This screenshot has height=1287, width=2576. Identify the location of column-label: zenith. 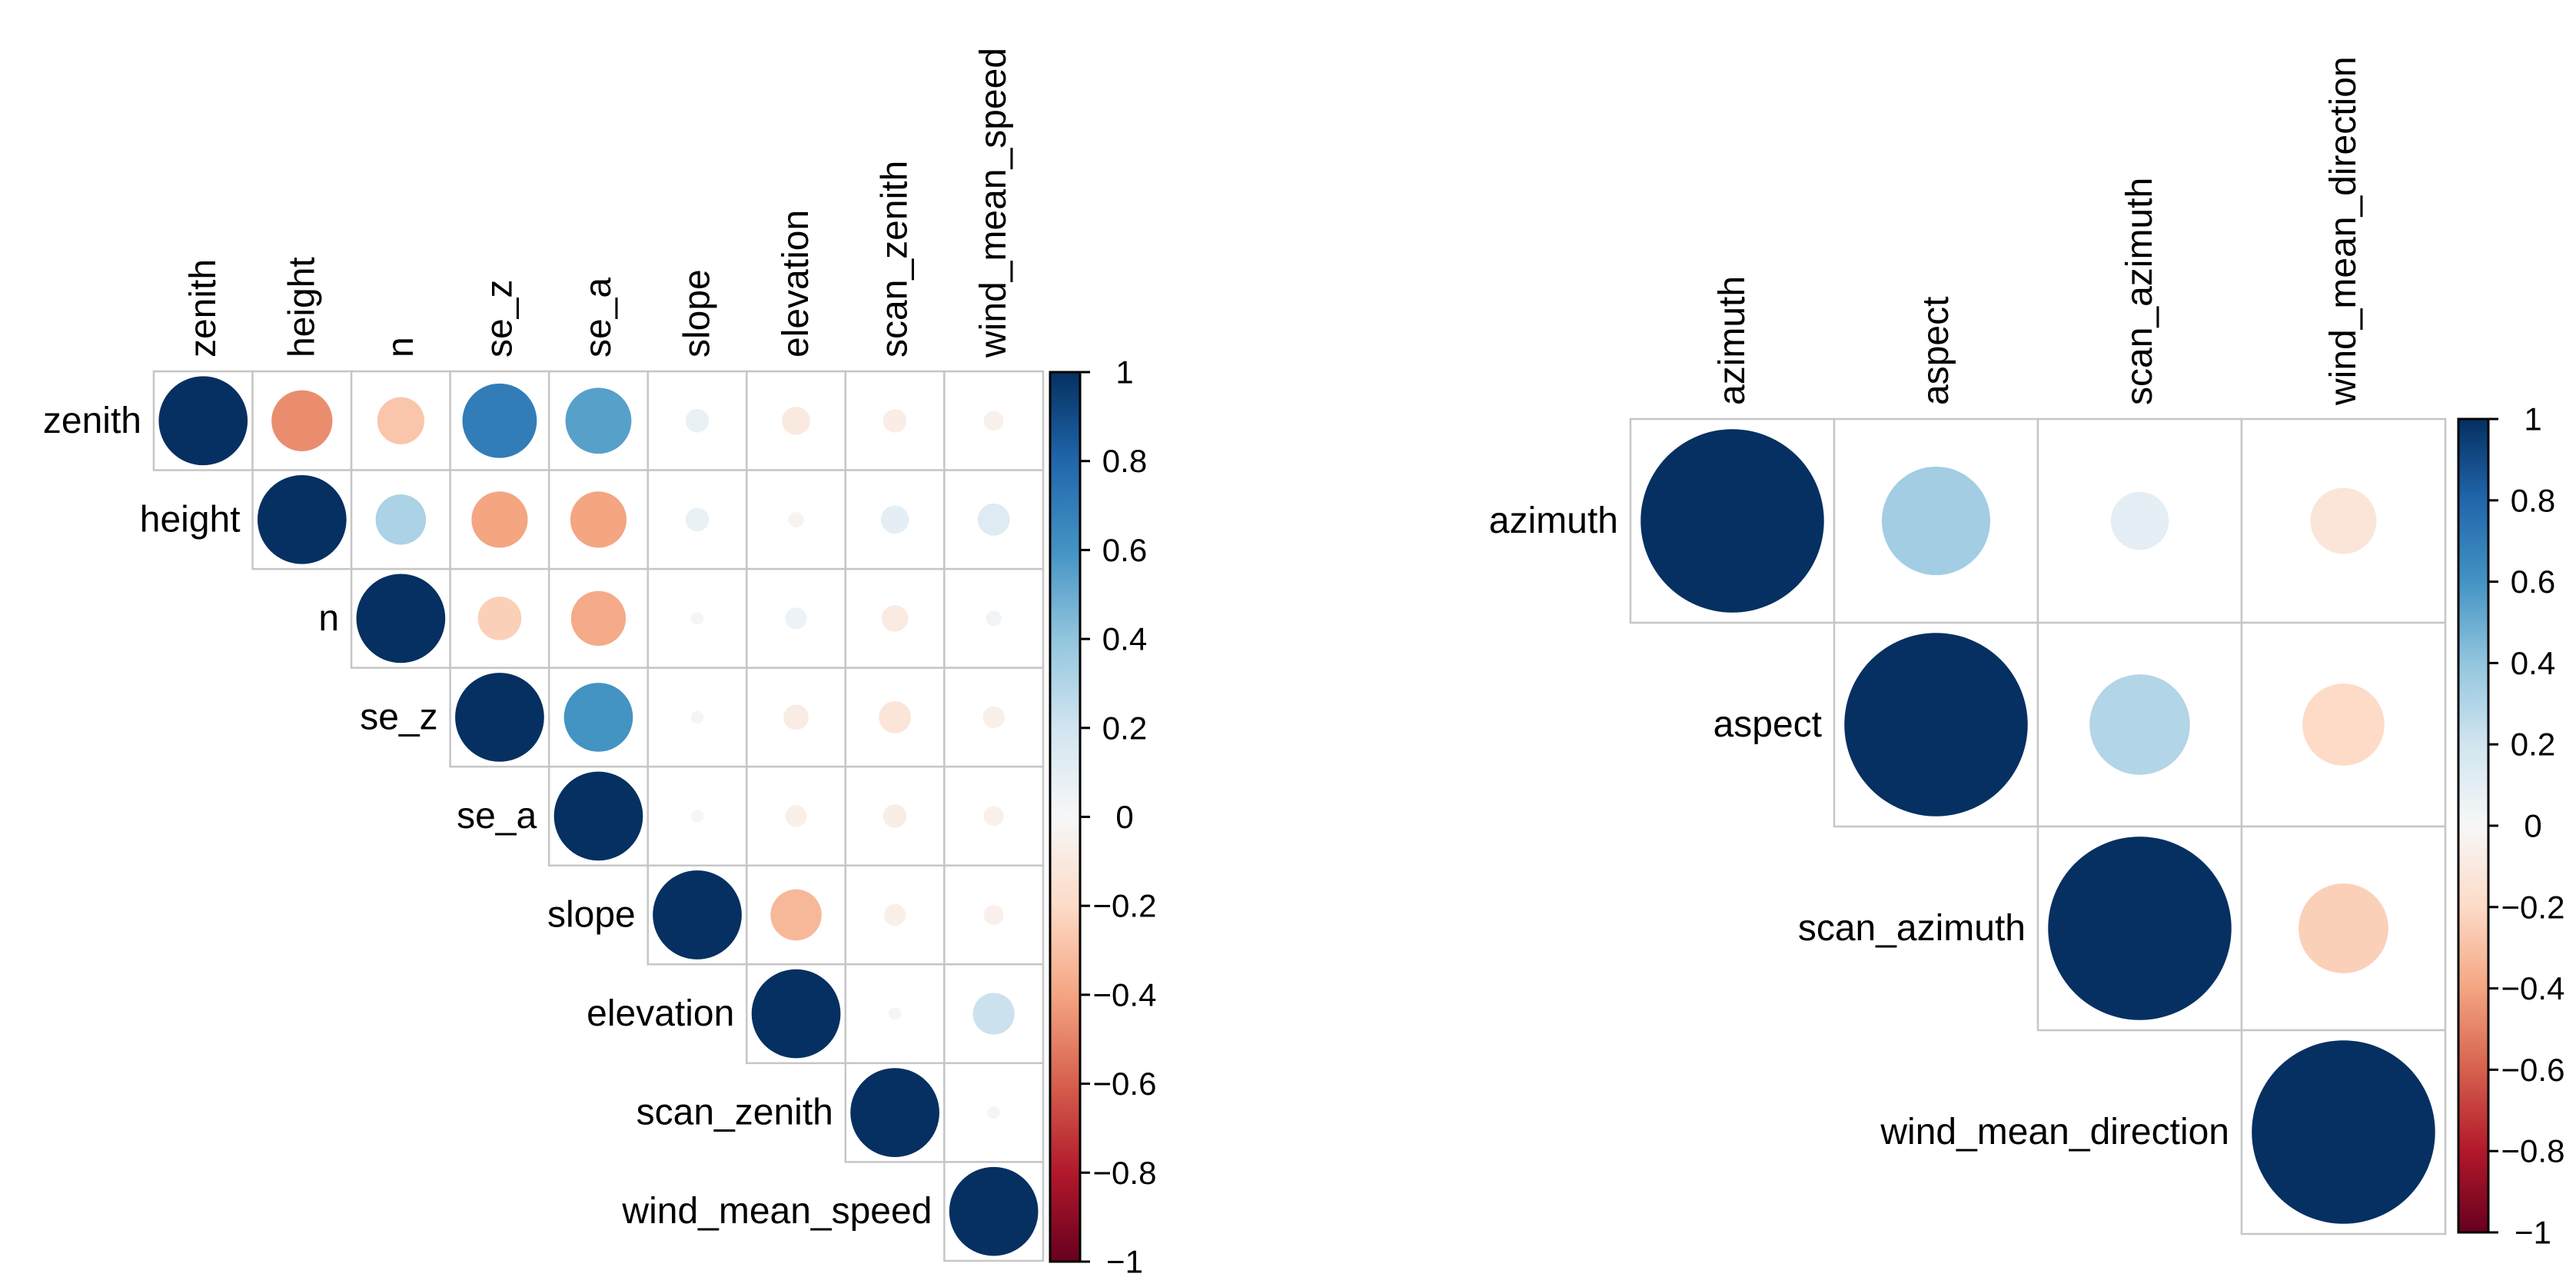
(203, 308).